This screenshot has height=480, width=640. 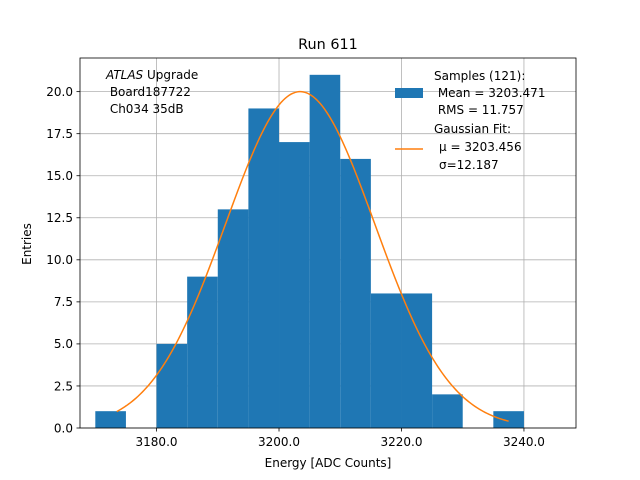 I want to click on y-tick-label: 2.5, so click(x=63, y=386).